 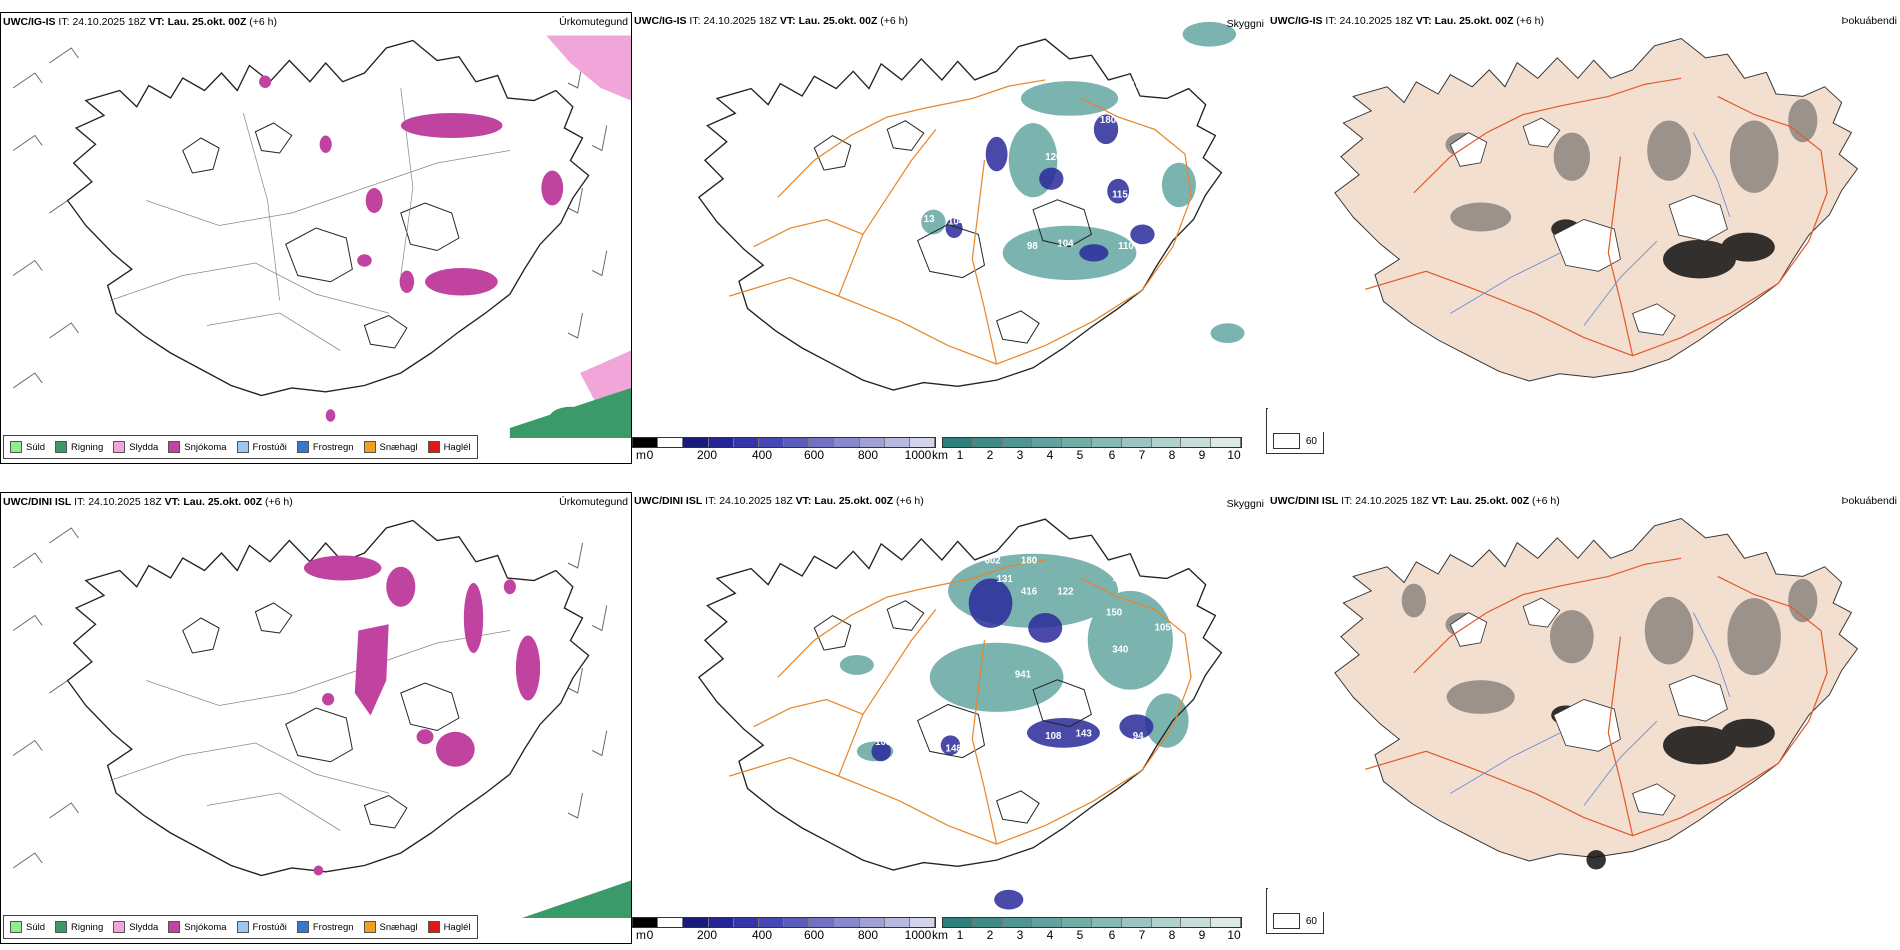 I want to click on legend-item-haglel: Haglél, so click(x=449, y=927).